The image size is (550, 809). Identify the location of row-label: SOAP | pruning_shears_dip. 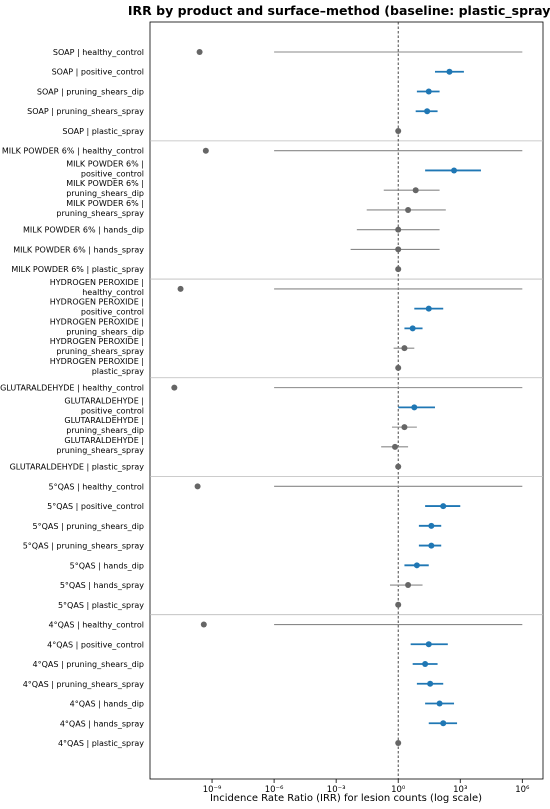
(90, 91).